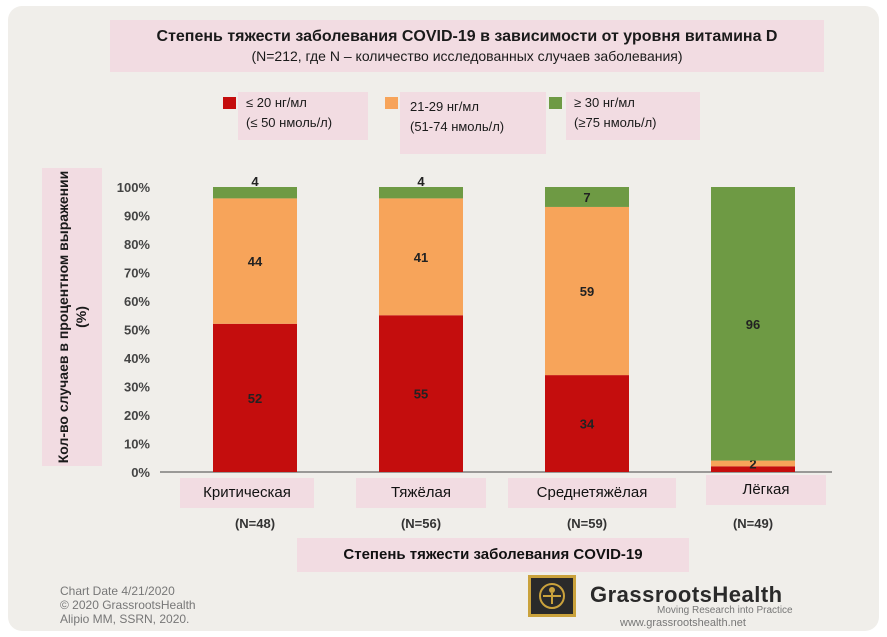  I want to click on n-label-2: (N=56), so click(421, 523).